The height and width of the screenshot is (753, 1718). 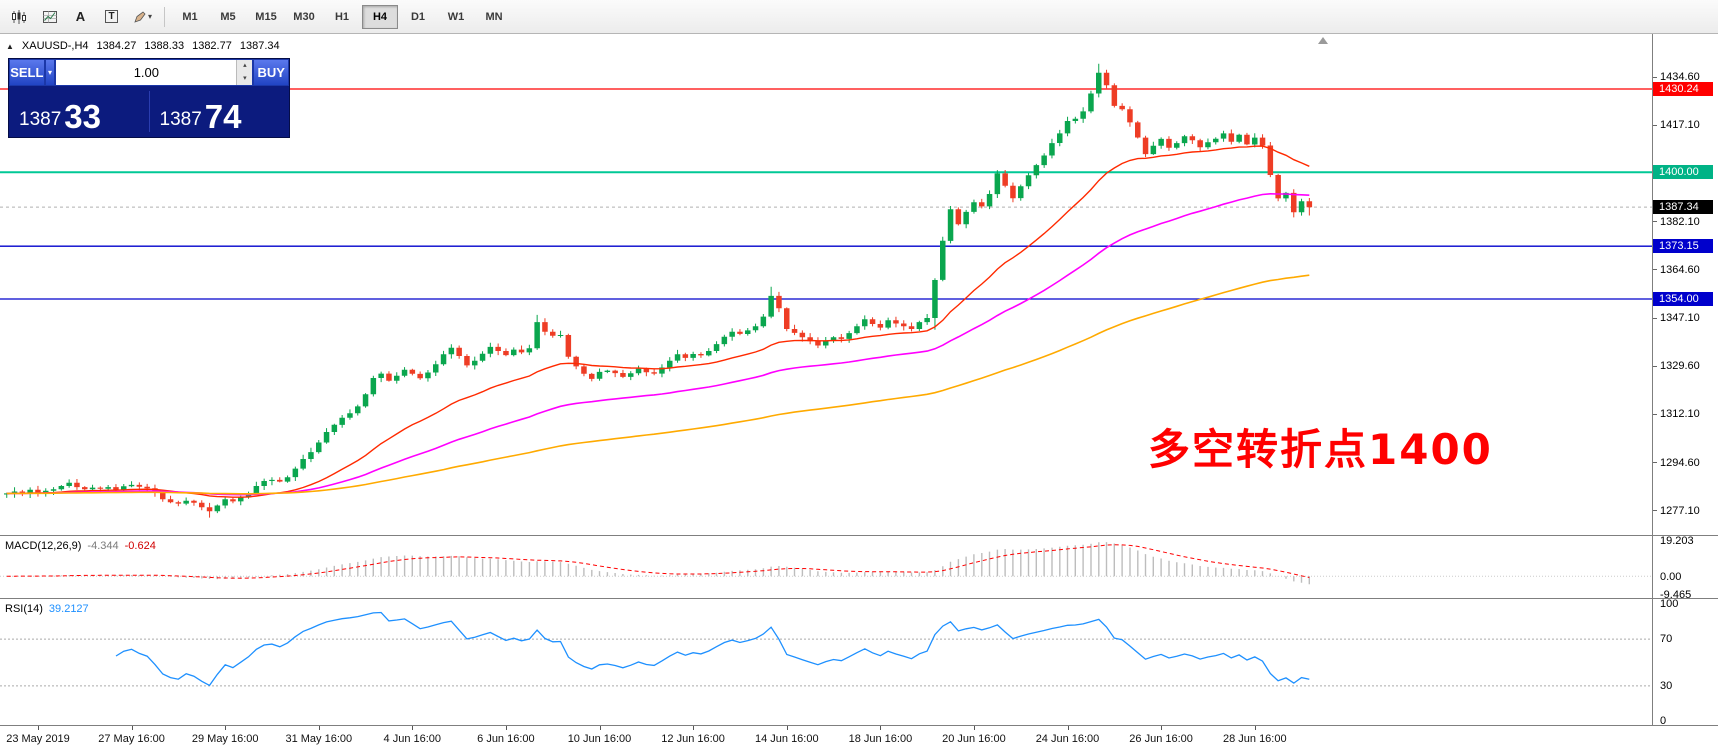 What do you see at coordinates (1663, 721) in the screenshot?
I see `rsi-tick-label: 0` at bounding box center [1663, 721].